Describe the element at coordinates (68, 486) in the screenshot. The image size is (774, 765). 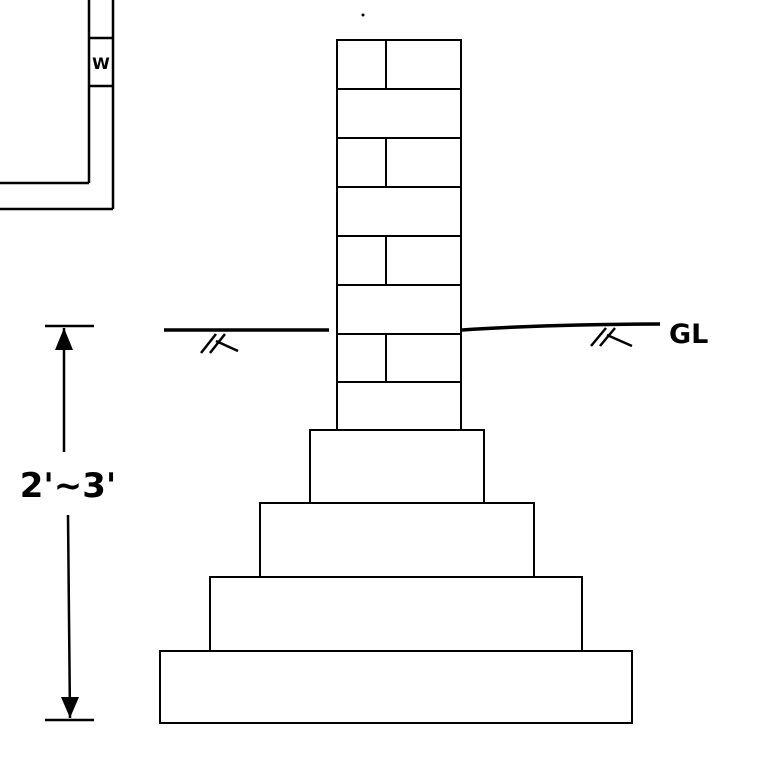
I see `depth-label: 2'~3'` at that location.